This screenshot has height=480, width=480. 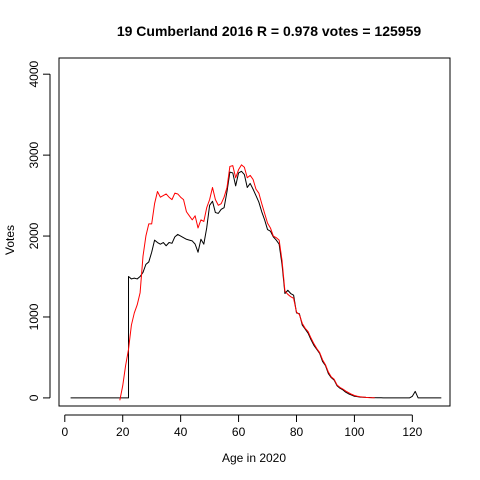 I want to click on y-tick-label: 3000, so click(x=34, y=154).